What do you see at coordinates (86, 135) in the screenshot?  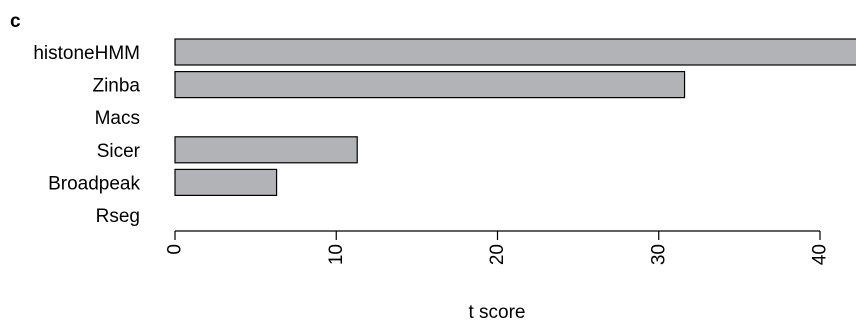 I see `category-labels: histoneHMM Zinba Macs Sicer Broadpeak Rseg` at bounding box center [86, 135].